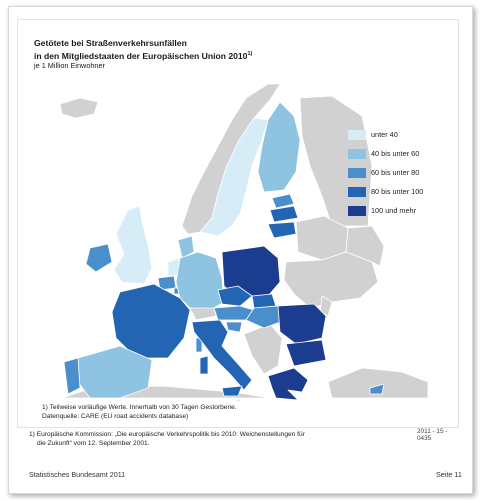  Describe the element at coordinates (77, 474) in the screenshot. I see `footer-publisher: Statistisches Bundesamt 2011` at that location.